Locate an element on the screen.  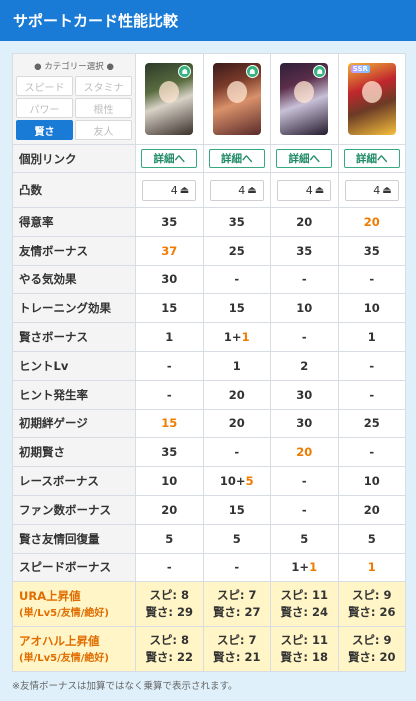
row-label-main: アオハル上昇値 is located at coordinates (59, 640).